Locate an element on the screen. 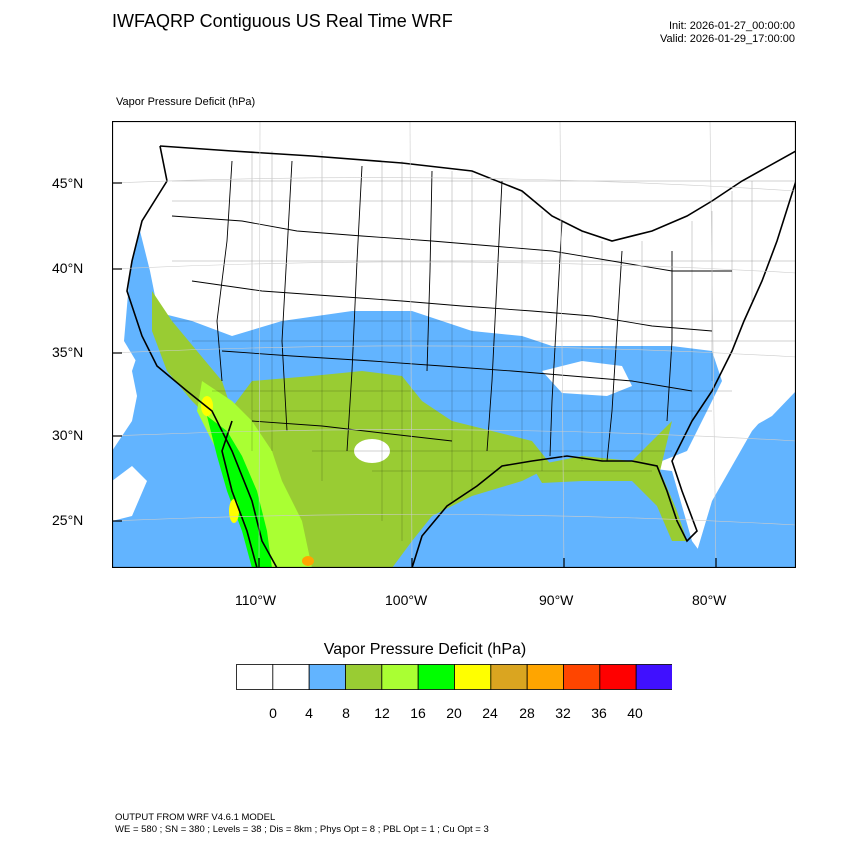  plot-title: IWFAQRP Contiguous US Real Time WRF is located at coordinates (282, 21).